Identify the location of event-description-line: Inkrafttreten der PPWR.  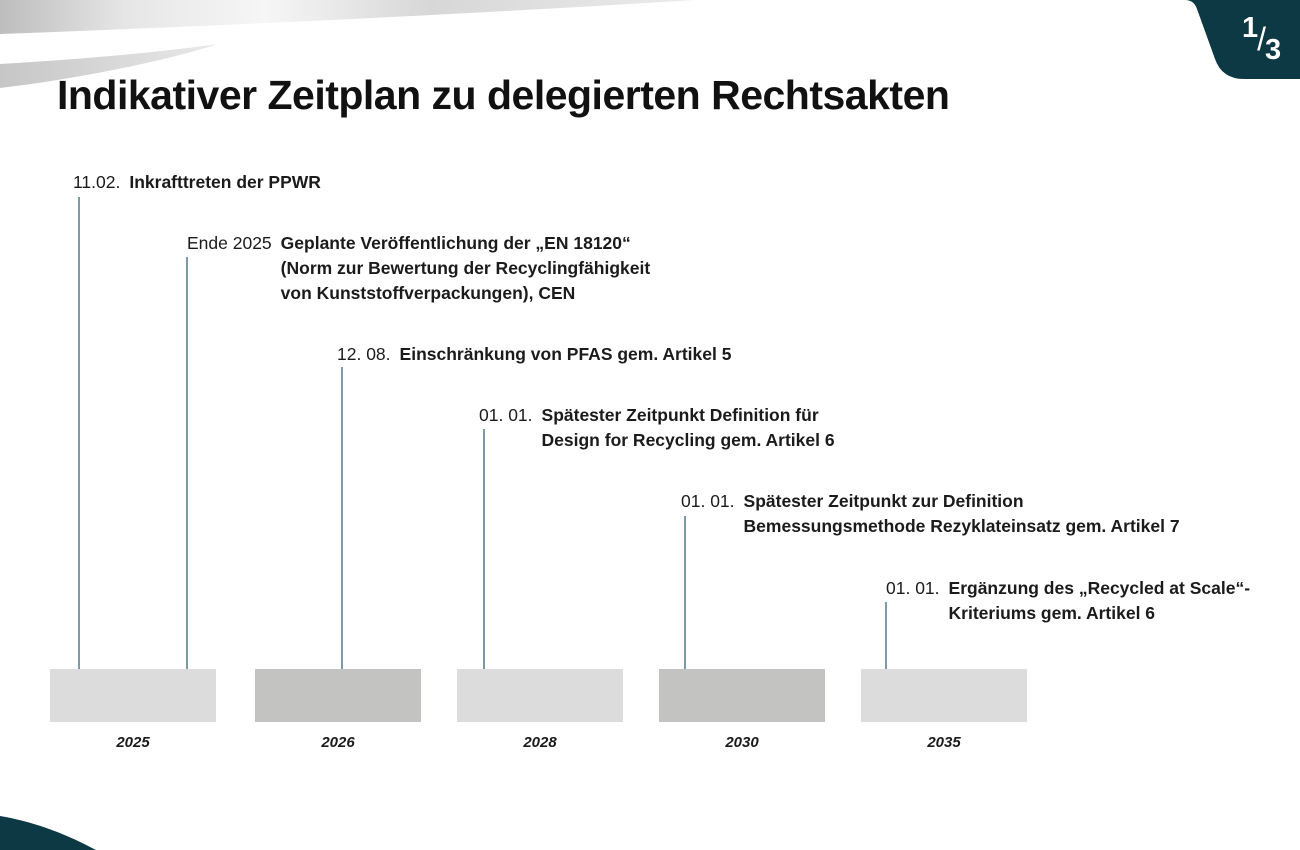
(225, 182).